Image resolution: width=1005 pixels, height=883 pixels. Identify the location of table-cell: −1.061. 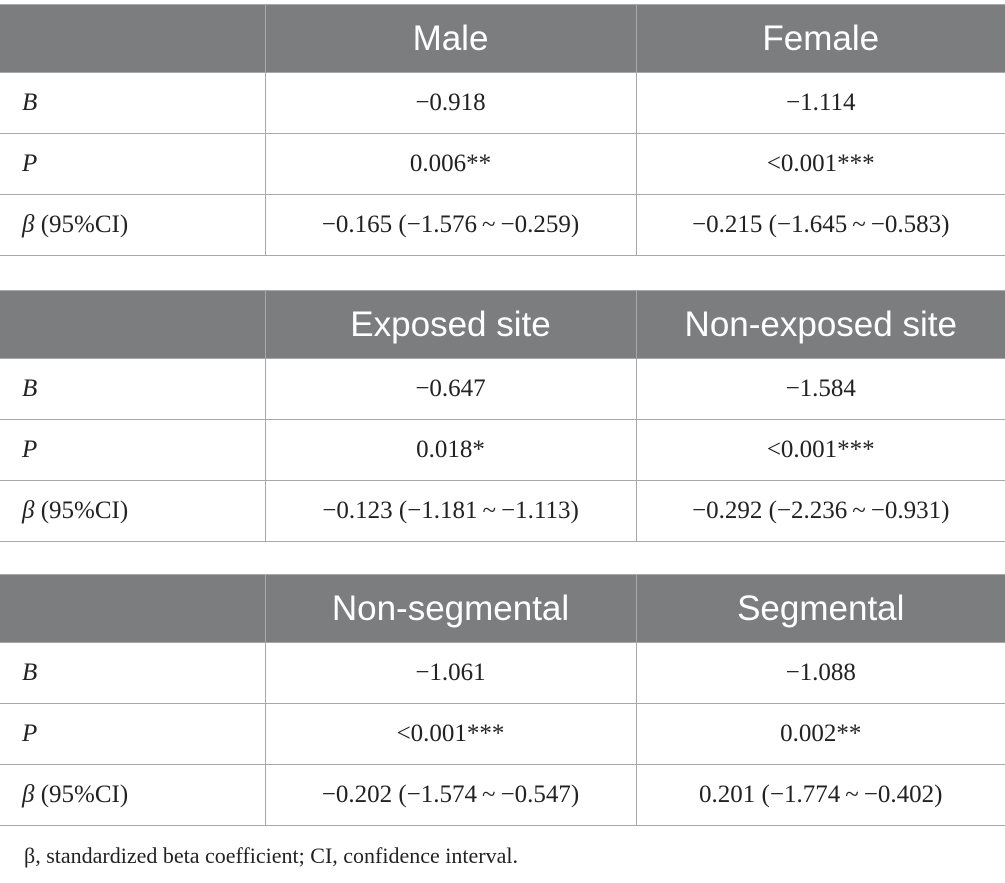
(450, 673).